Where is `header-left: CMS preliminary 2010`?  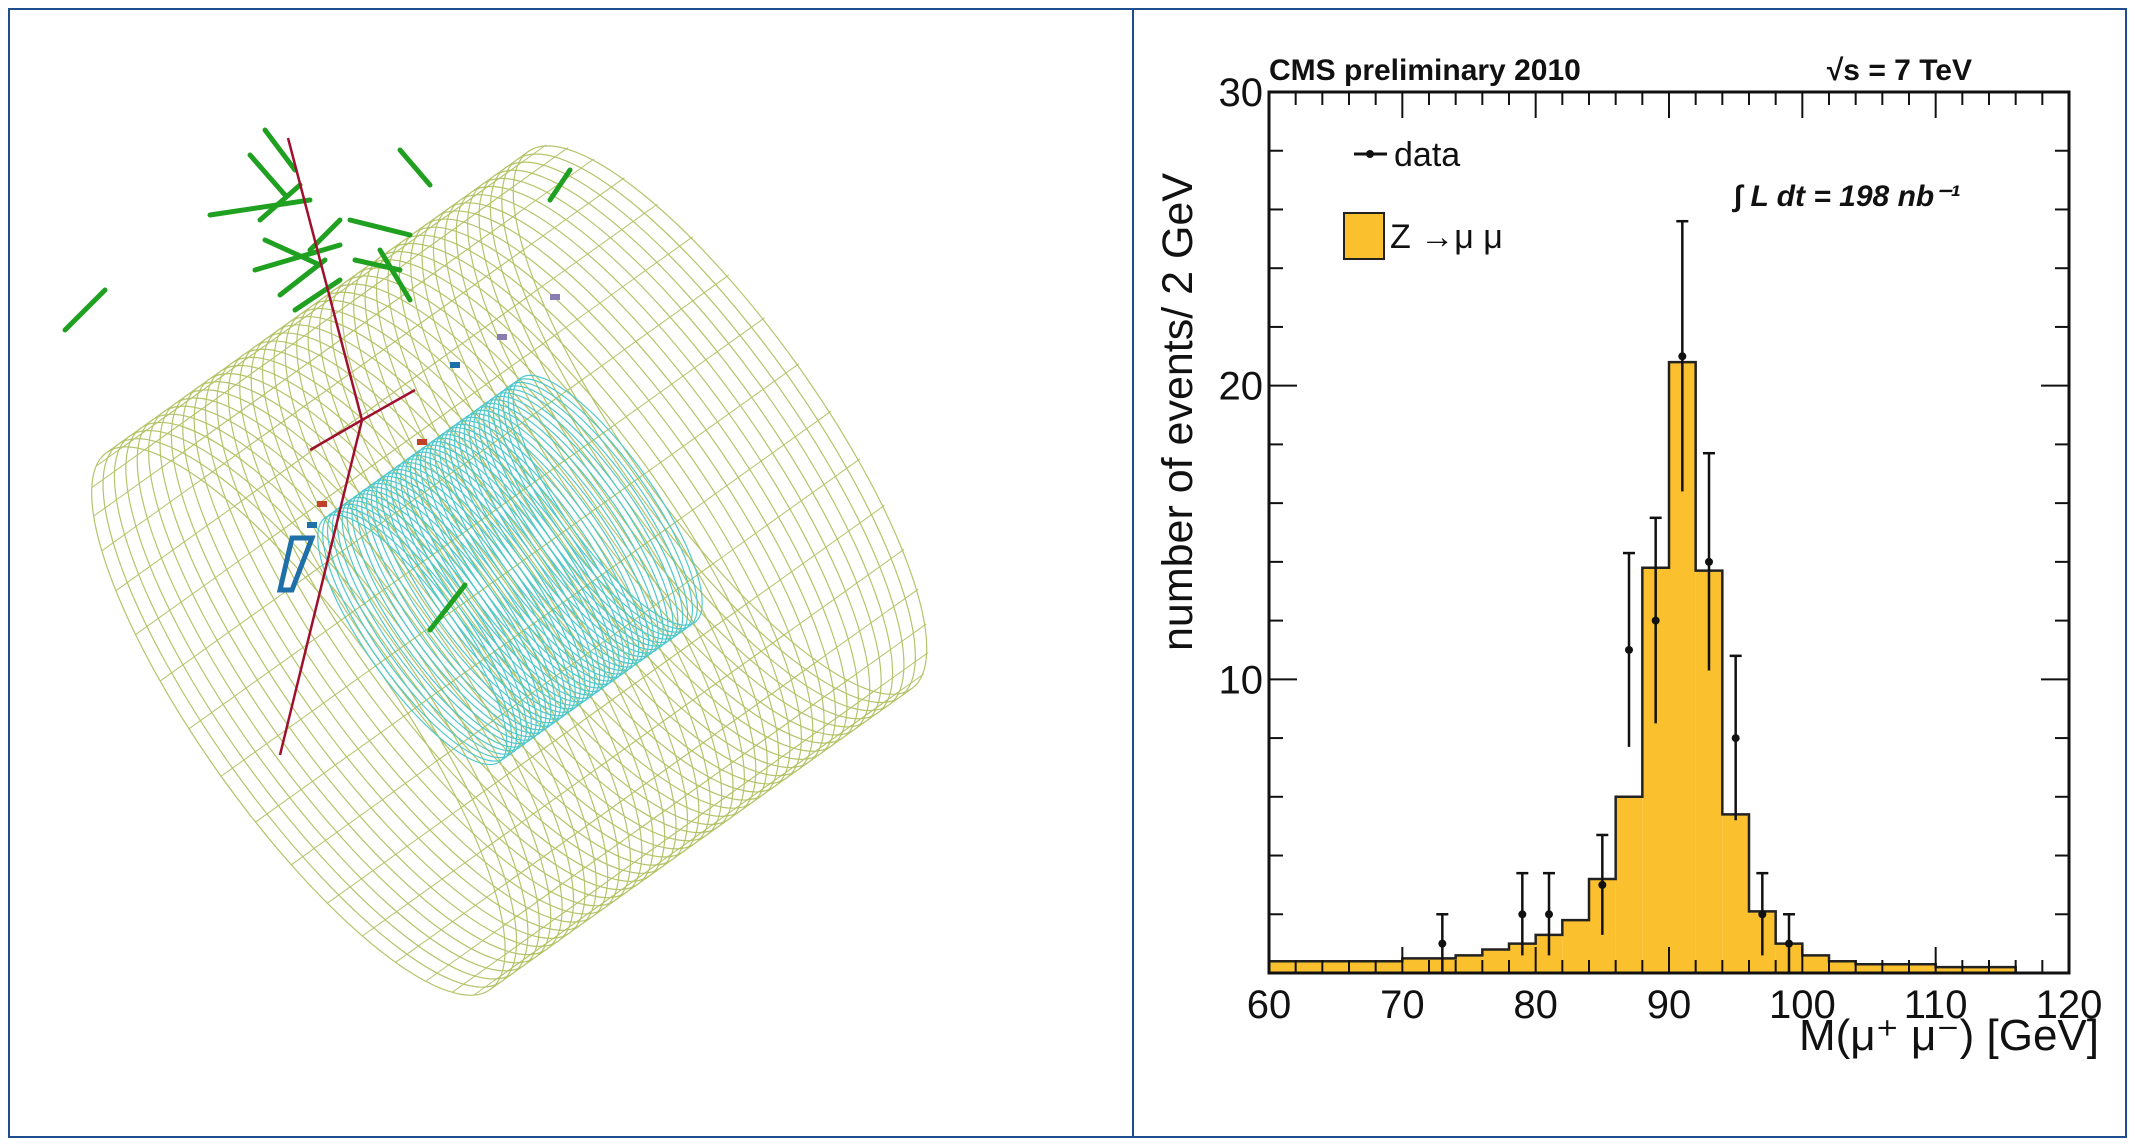 header-left: CMS preliminary 2010 is located at coordinates (1425, 70).